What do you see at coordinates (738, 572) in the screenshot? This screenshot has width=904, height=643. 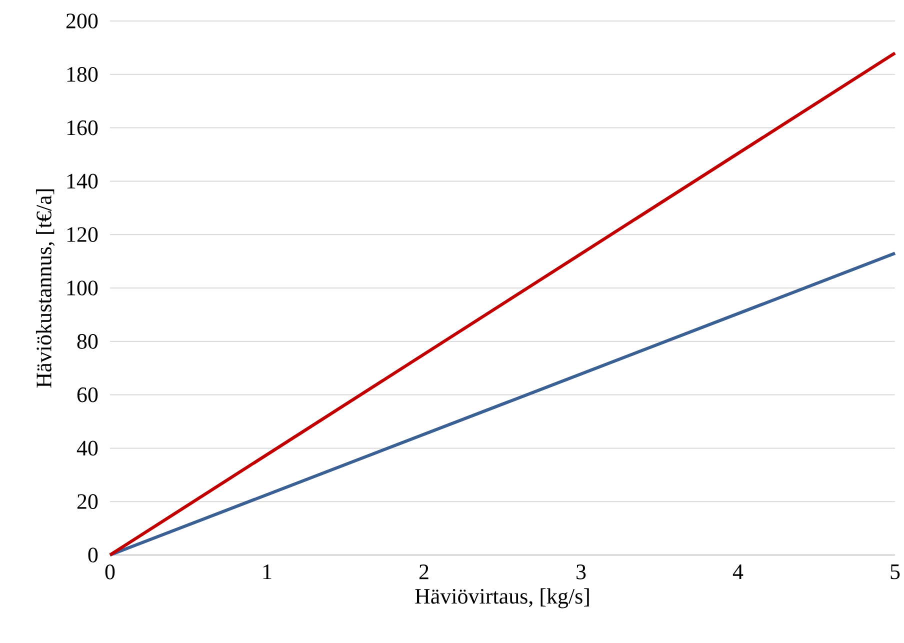 I see `x-tick-label: 4` at bounding box center [738, 572].